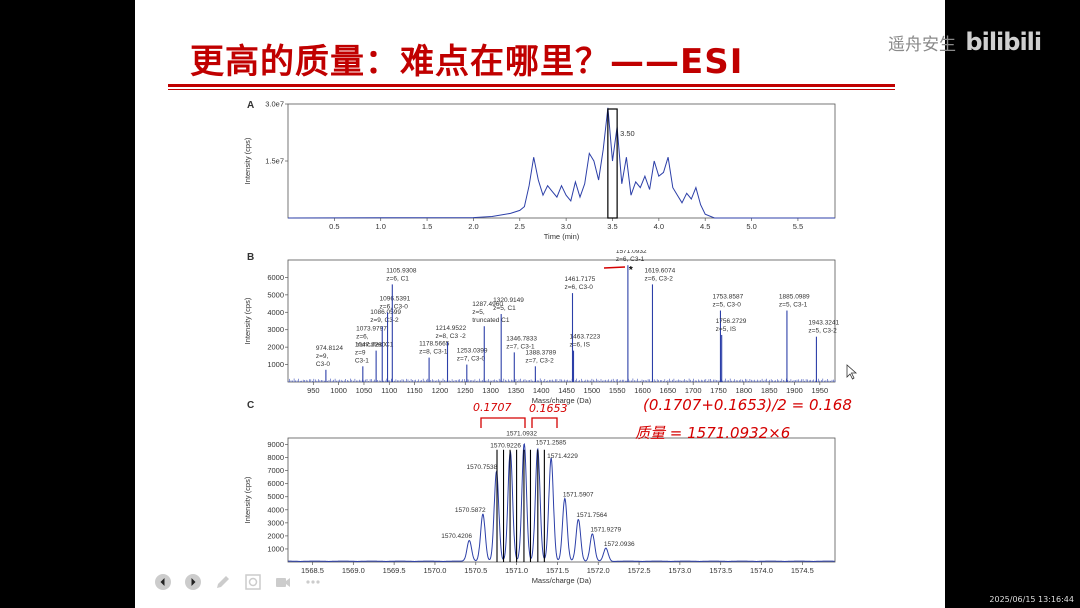 This screenshot has height=608, width=1080. I want to click on magnifier-icon, so click(253, 582).